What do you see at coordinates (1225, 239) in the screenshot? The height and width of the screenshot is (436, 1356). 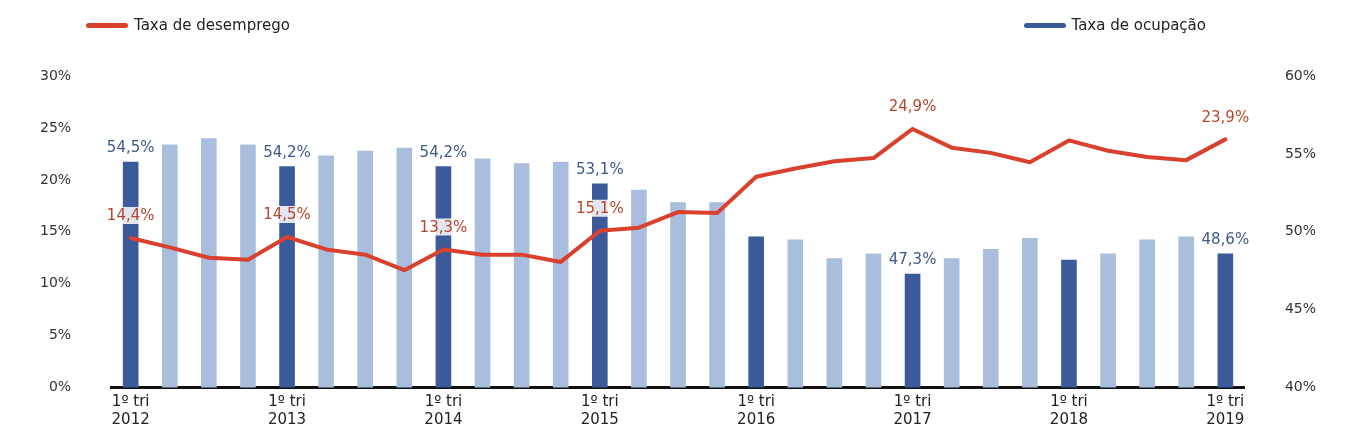 I see `data-label: 48,6%` at bounding box center [1225, 239].